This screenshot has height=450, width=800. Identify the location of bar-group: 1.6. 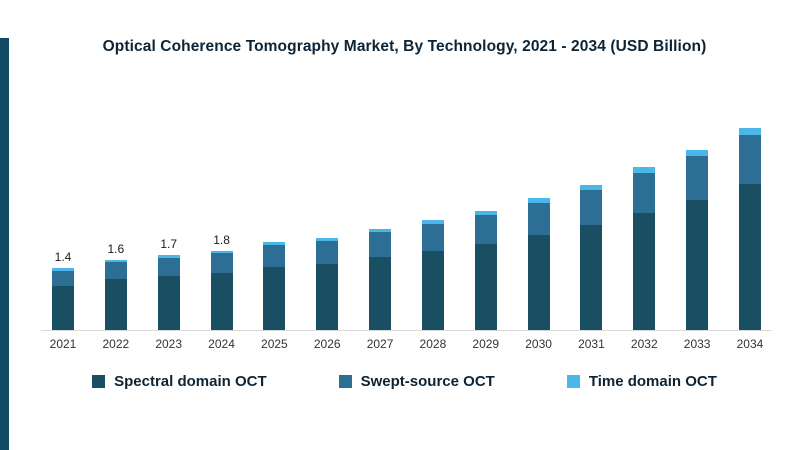
(116, 286).